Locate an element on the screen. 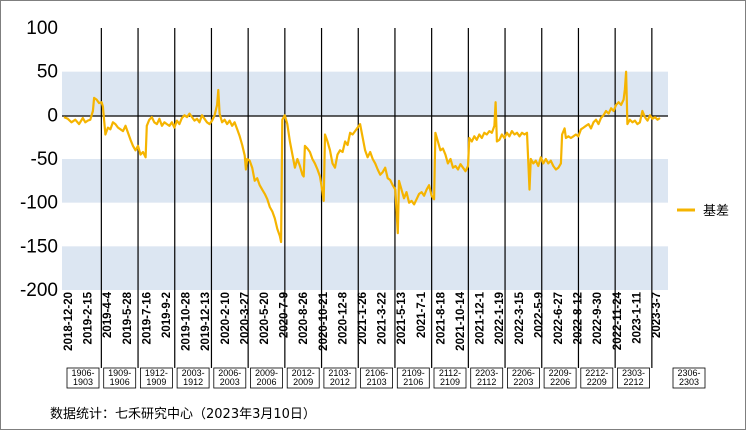 Image resolution: width=746 pixels, height=430 pixels. x-tick-label: 2020-3-27 is located at coordinates (245, 318).